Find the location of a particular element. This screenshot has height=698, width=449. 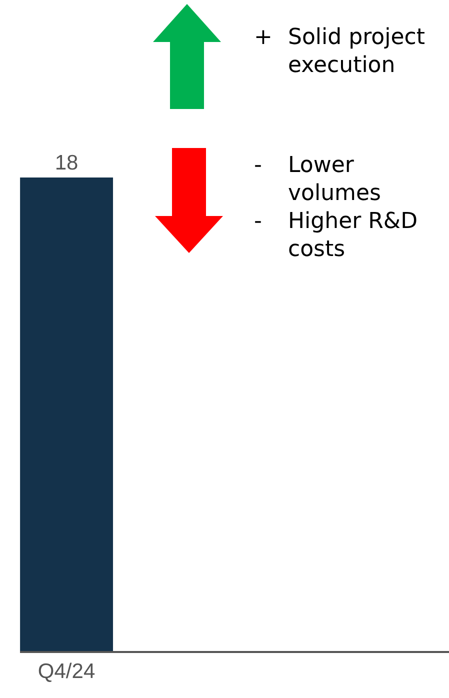

text: - Lower volumes is located at coordinates (318, 180).